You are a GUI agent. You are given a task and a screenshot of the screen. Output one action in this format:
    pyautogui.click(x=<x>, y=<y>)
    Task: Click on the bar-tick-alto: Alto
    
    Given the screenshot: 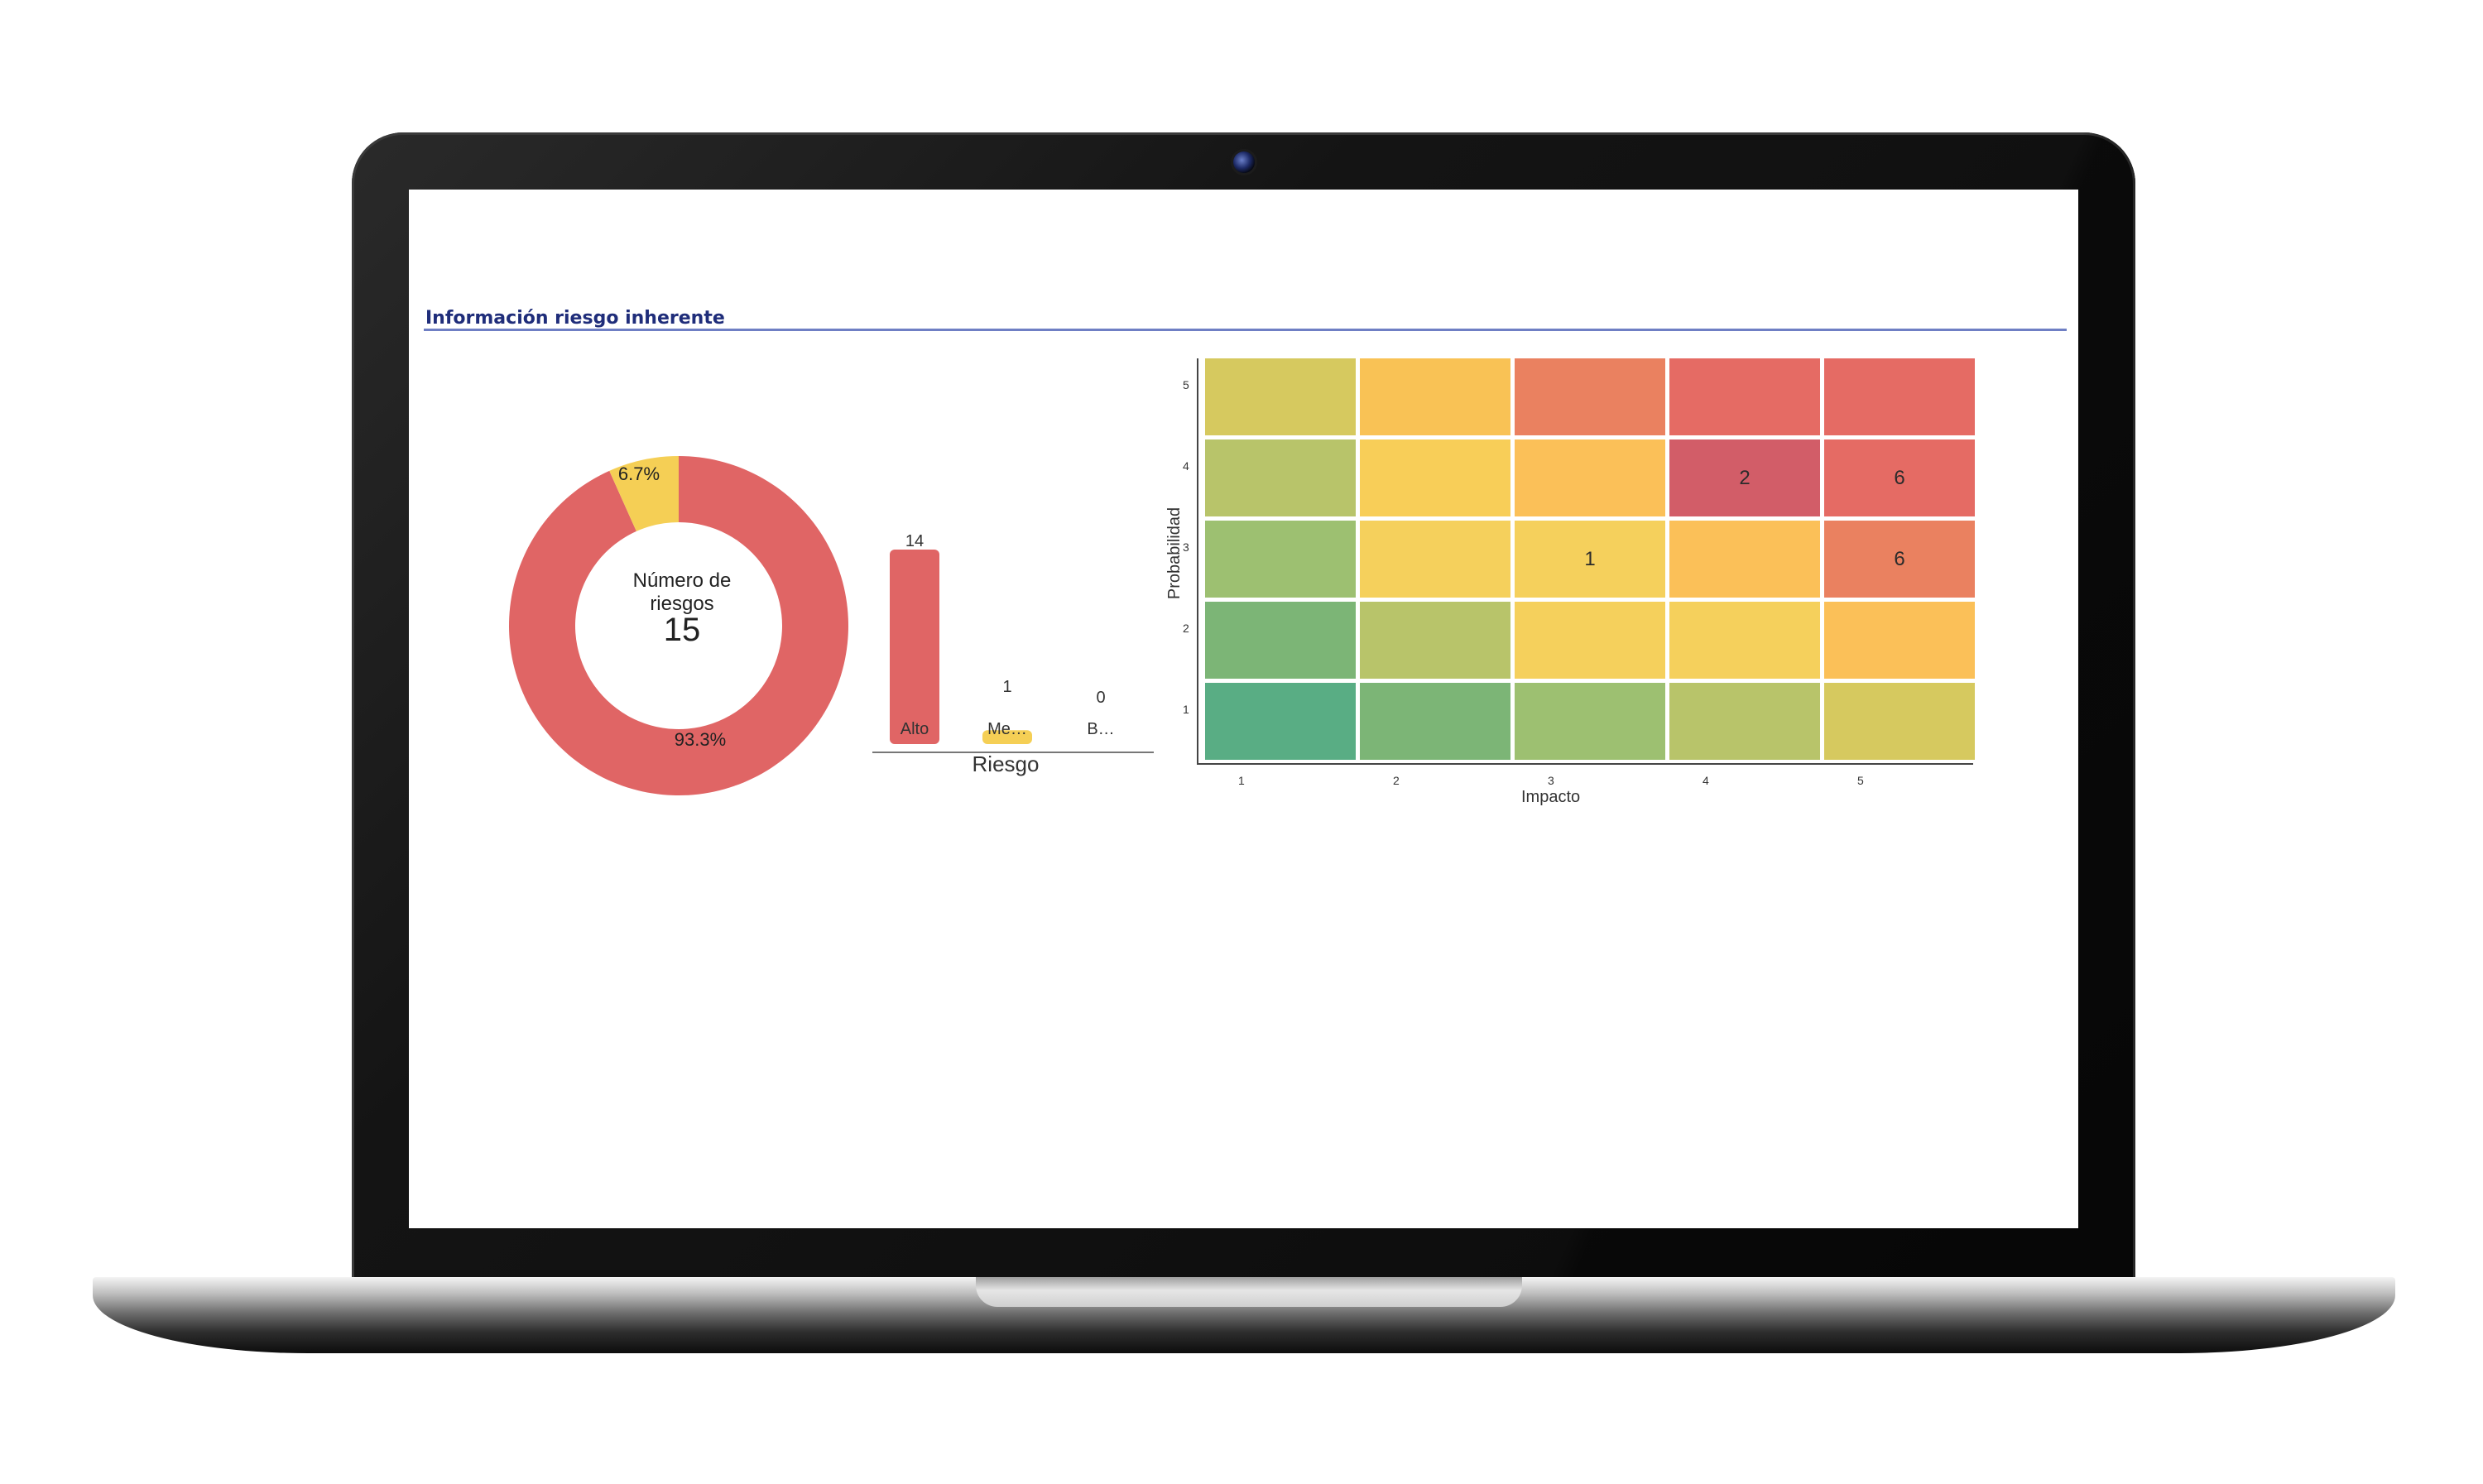 What is the action you would take?
    pyautogui.click(x=915, y=729)
    